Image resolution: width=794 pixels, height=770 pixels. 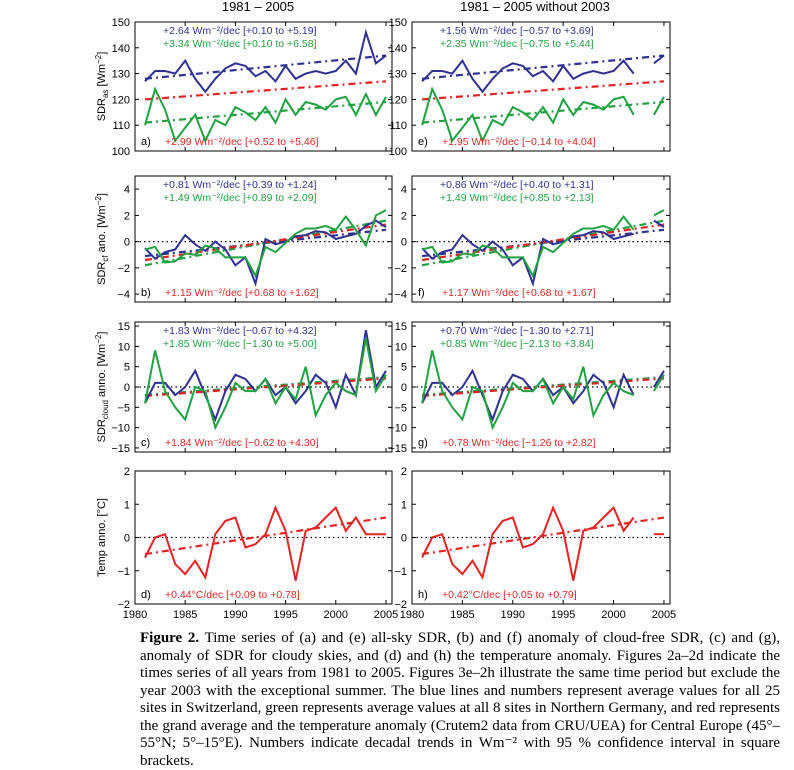 I want to click on y-tick-label: 110, so click(x=398, y=126).